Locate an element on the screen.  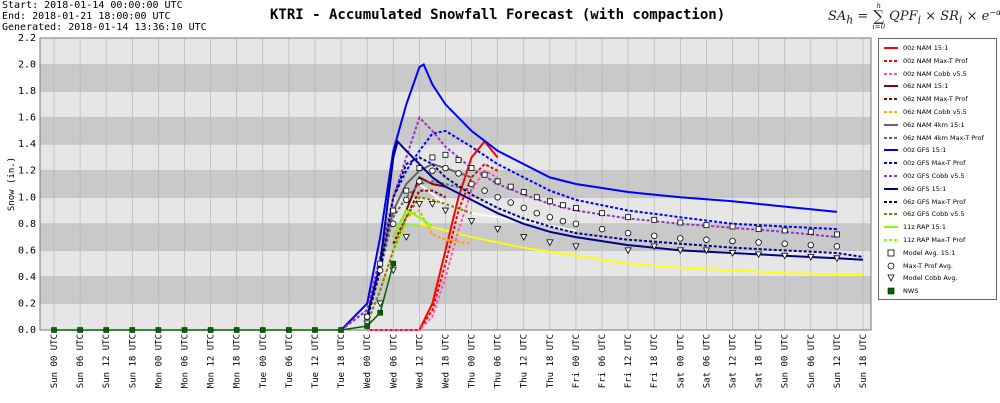
legend-label: 00z GFS 15:1 is located at coordinates (925, 150).